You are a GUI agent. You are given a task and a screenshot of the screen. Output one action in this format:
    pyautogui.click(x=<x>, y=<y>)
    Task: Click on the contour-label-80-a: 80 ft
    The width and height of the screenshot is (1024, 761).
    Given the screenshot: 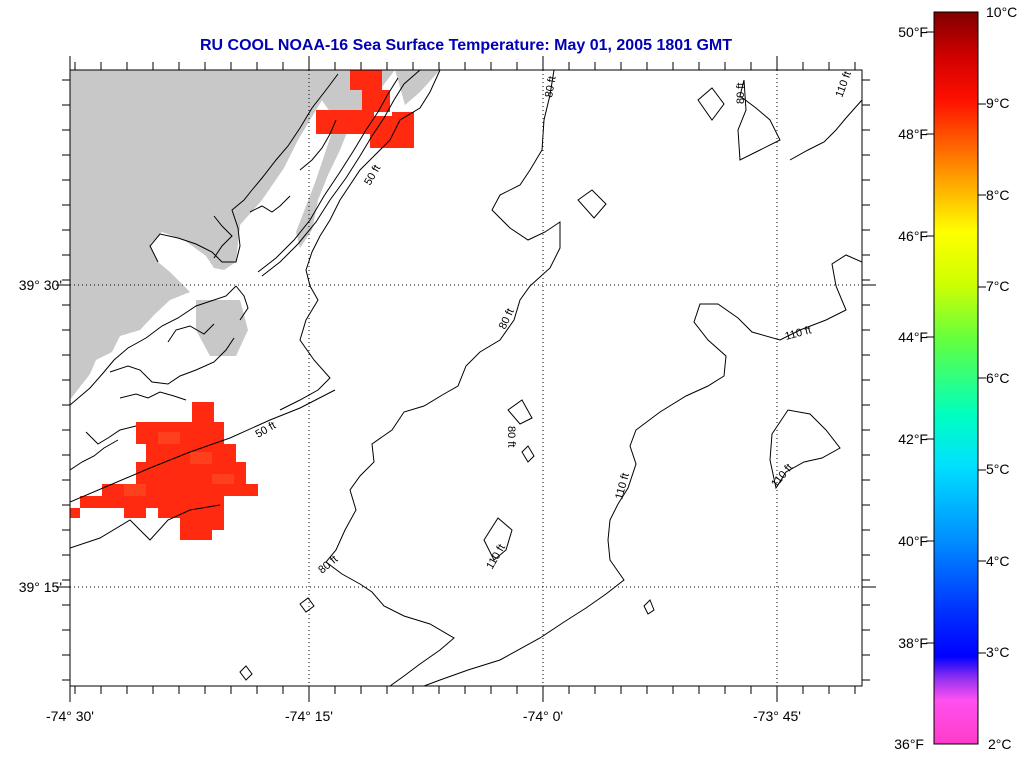 What is the action you would take?
    pyautogui.click(x=551, y=86)
    